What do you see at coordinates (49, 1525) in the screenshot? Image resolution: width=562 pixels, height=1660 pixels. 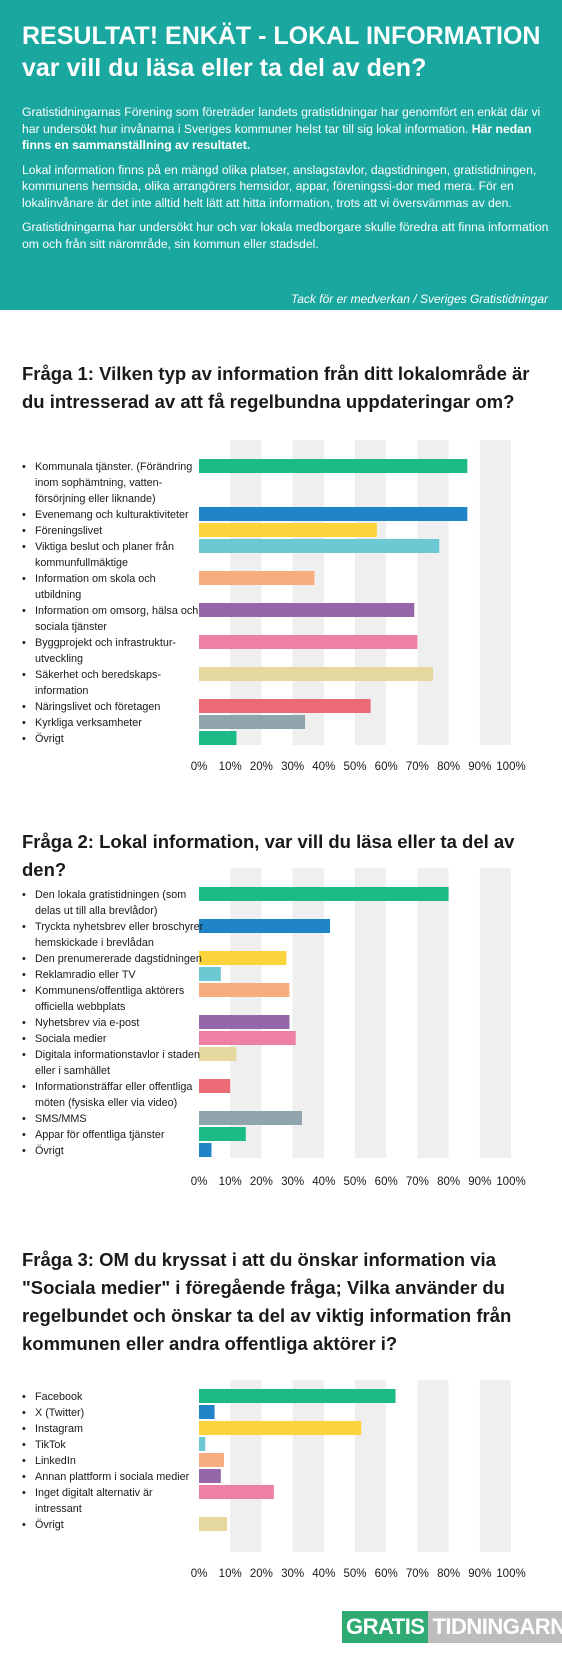 I see `category-label: Övrigt` at bounding box center [49, 1525].